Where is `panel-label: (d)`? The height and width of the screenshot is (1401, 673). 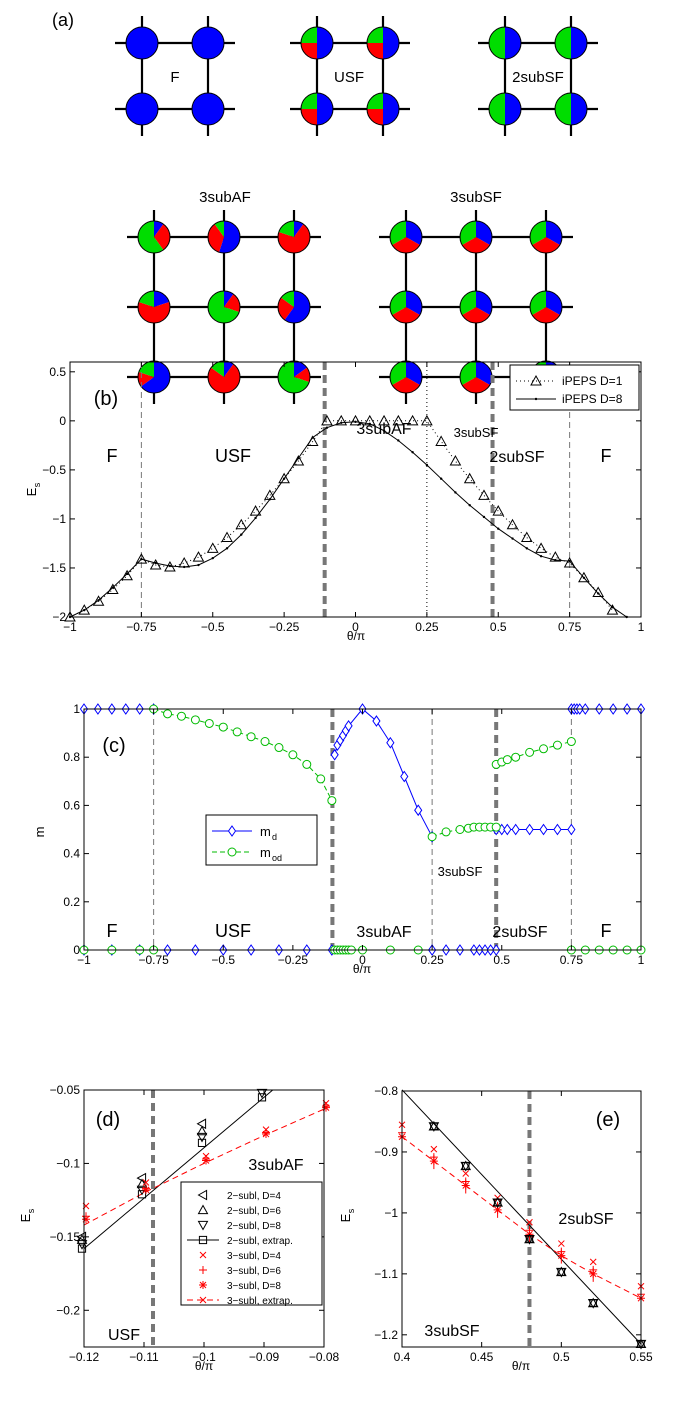
panel-label: (d) is located at coordinates (108, 1120).